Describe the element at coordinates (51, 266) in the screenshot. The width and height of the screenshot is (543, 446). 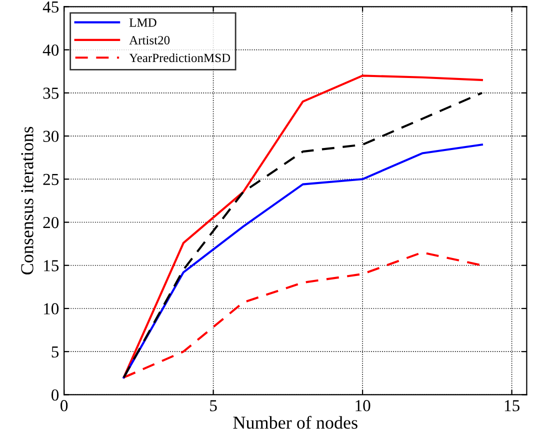
I see `y-tick-label: 15` at that location.